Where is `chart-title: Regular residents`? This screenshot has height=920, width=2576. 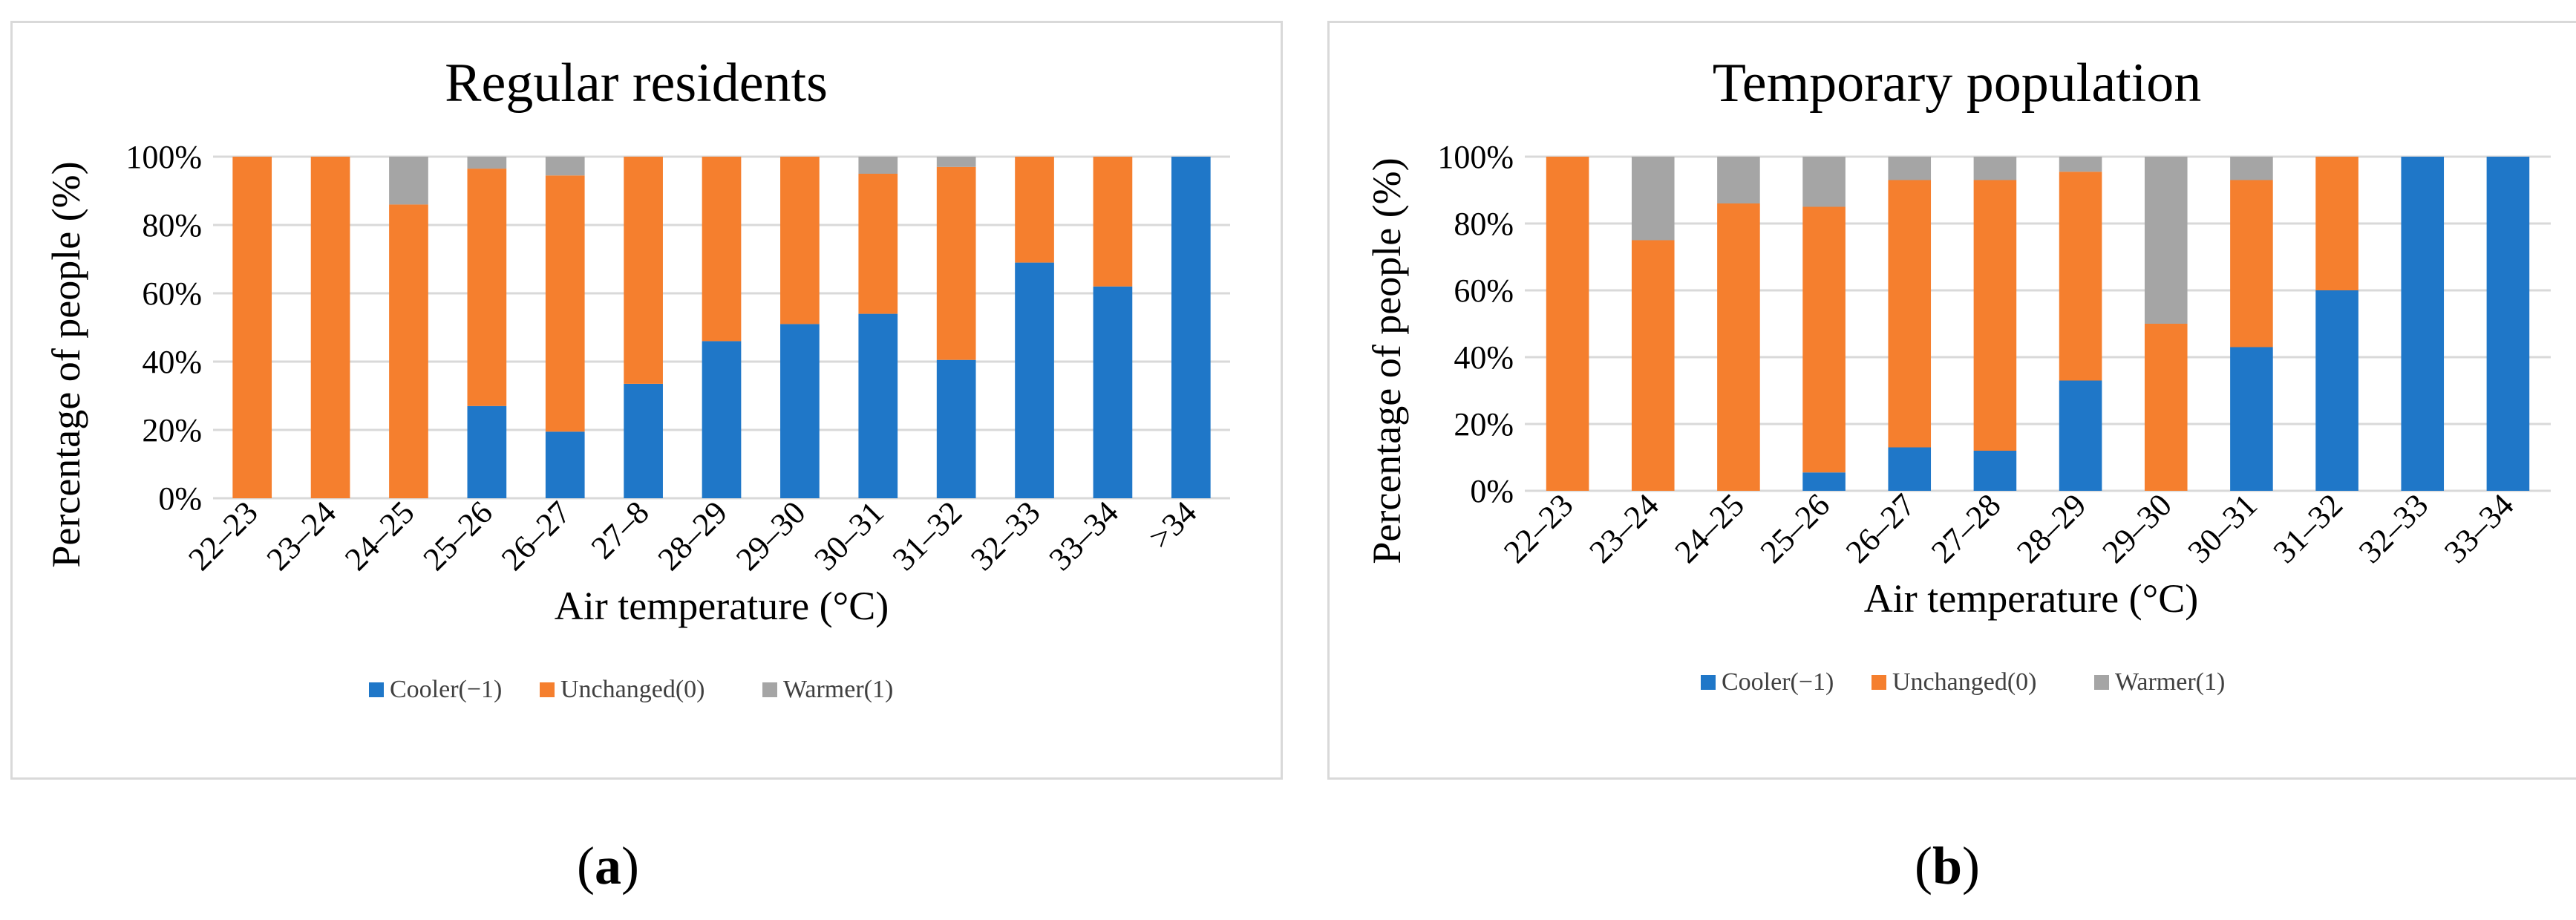 chart-title: Regular residents is located at coordinates (636, 83).